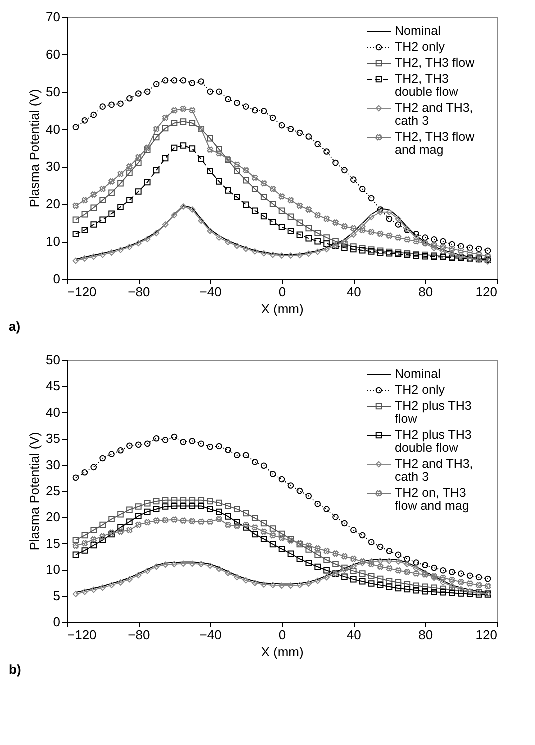 This screenshot has width=535, height=745. Describe the element at coordinates (427, 85) in the screenshot. I see `legend-label: TH2, TH3 double flow` at that location.